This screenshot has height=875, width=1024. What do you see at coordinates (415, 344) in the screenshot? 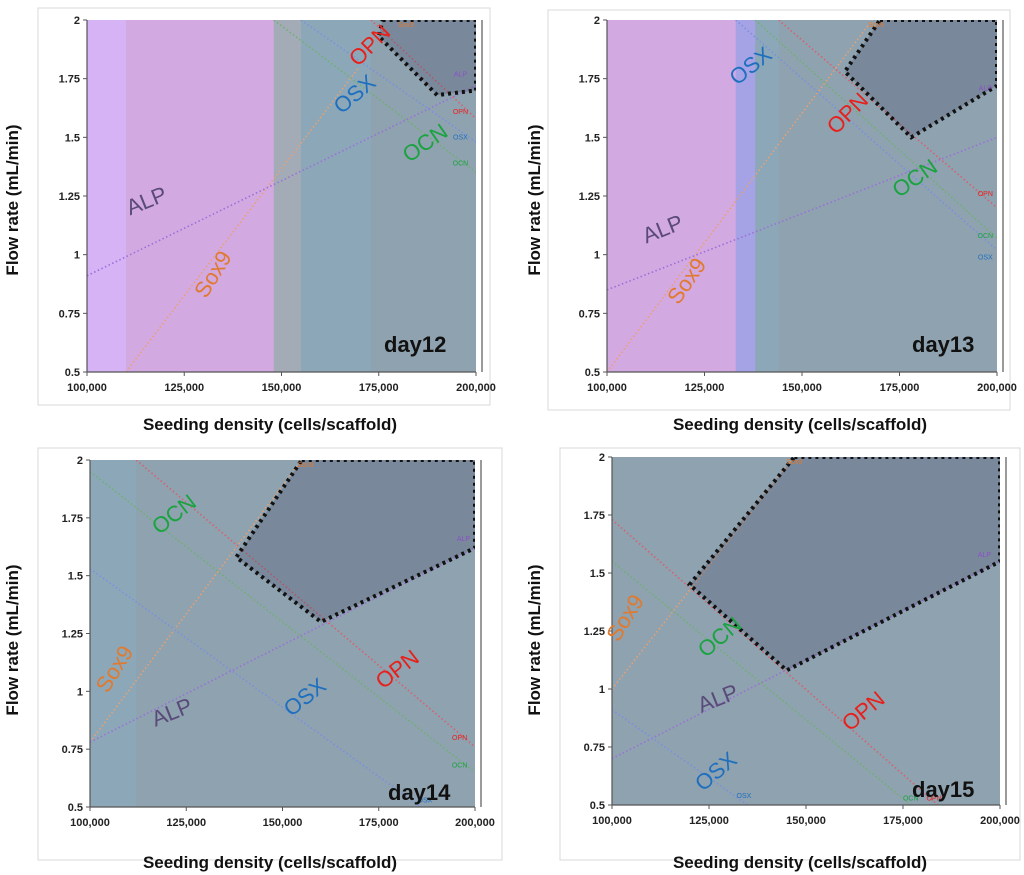
I see `day-label: day12` at bounding box center [415, 344].